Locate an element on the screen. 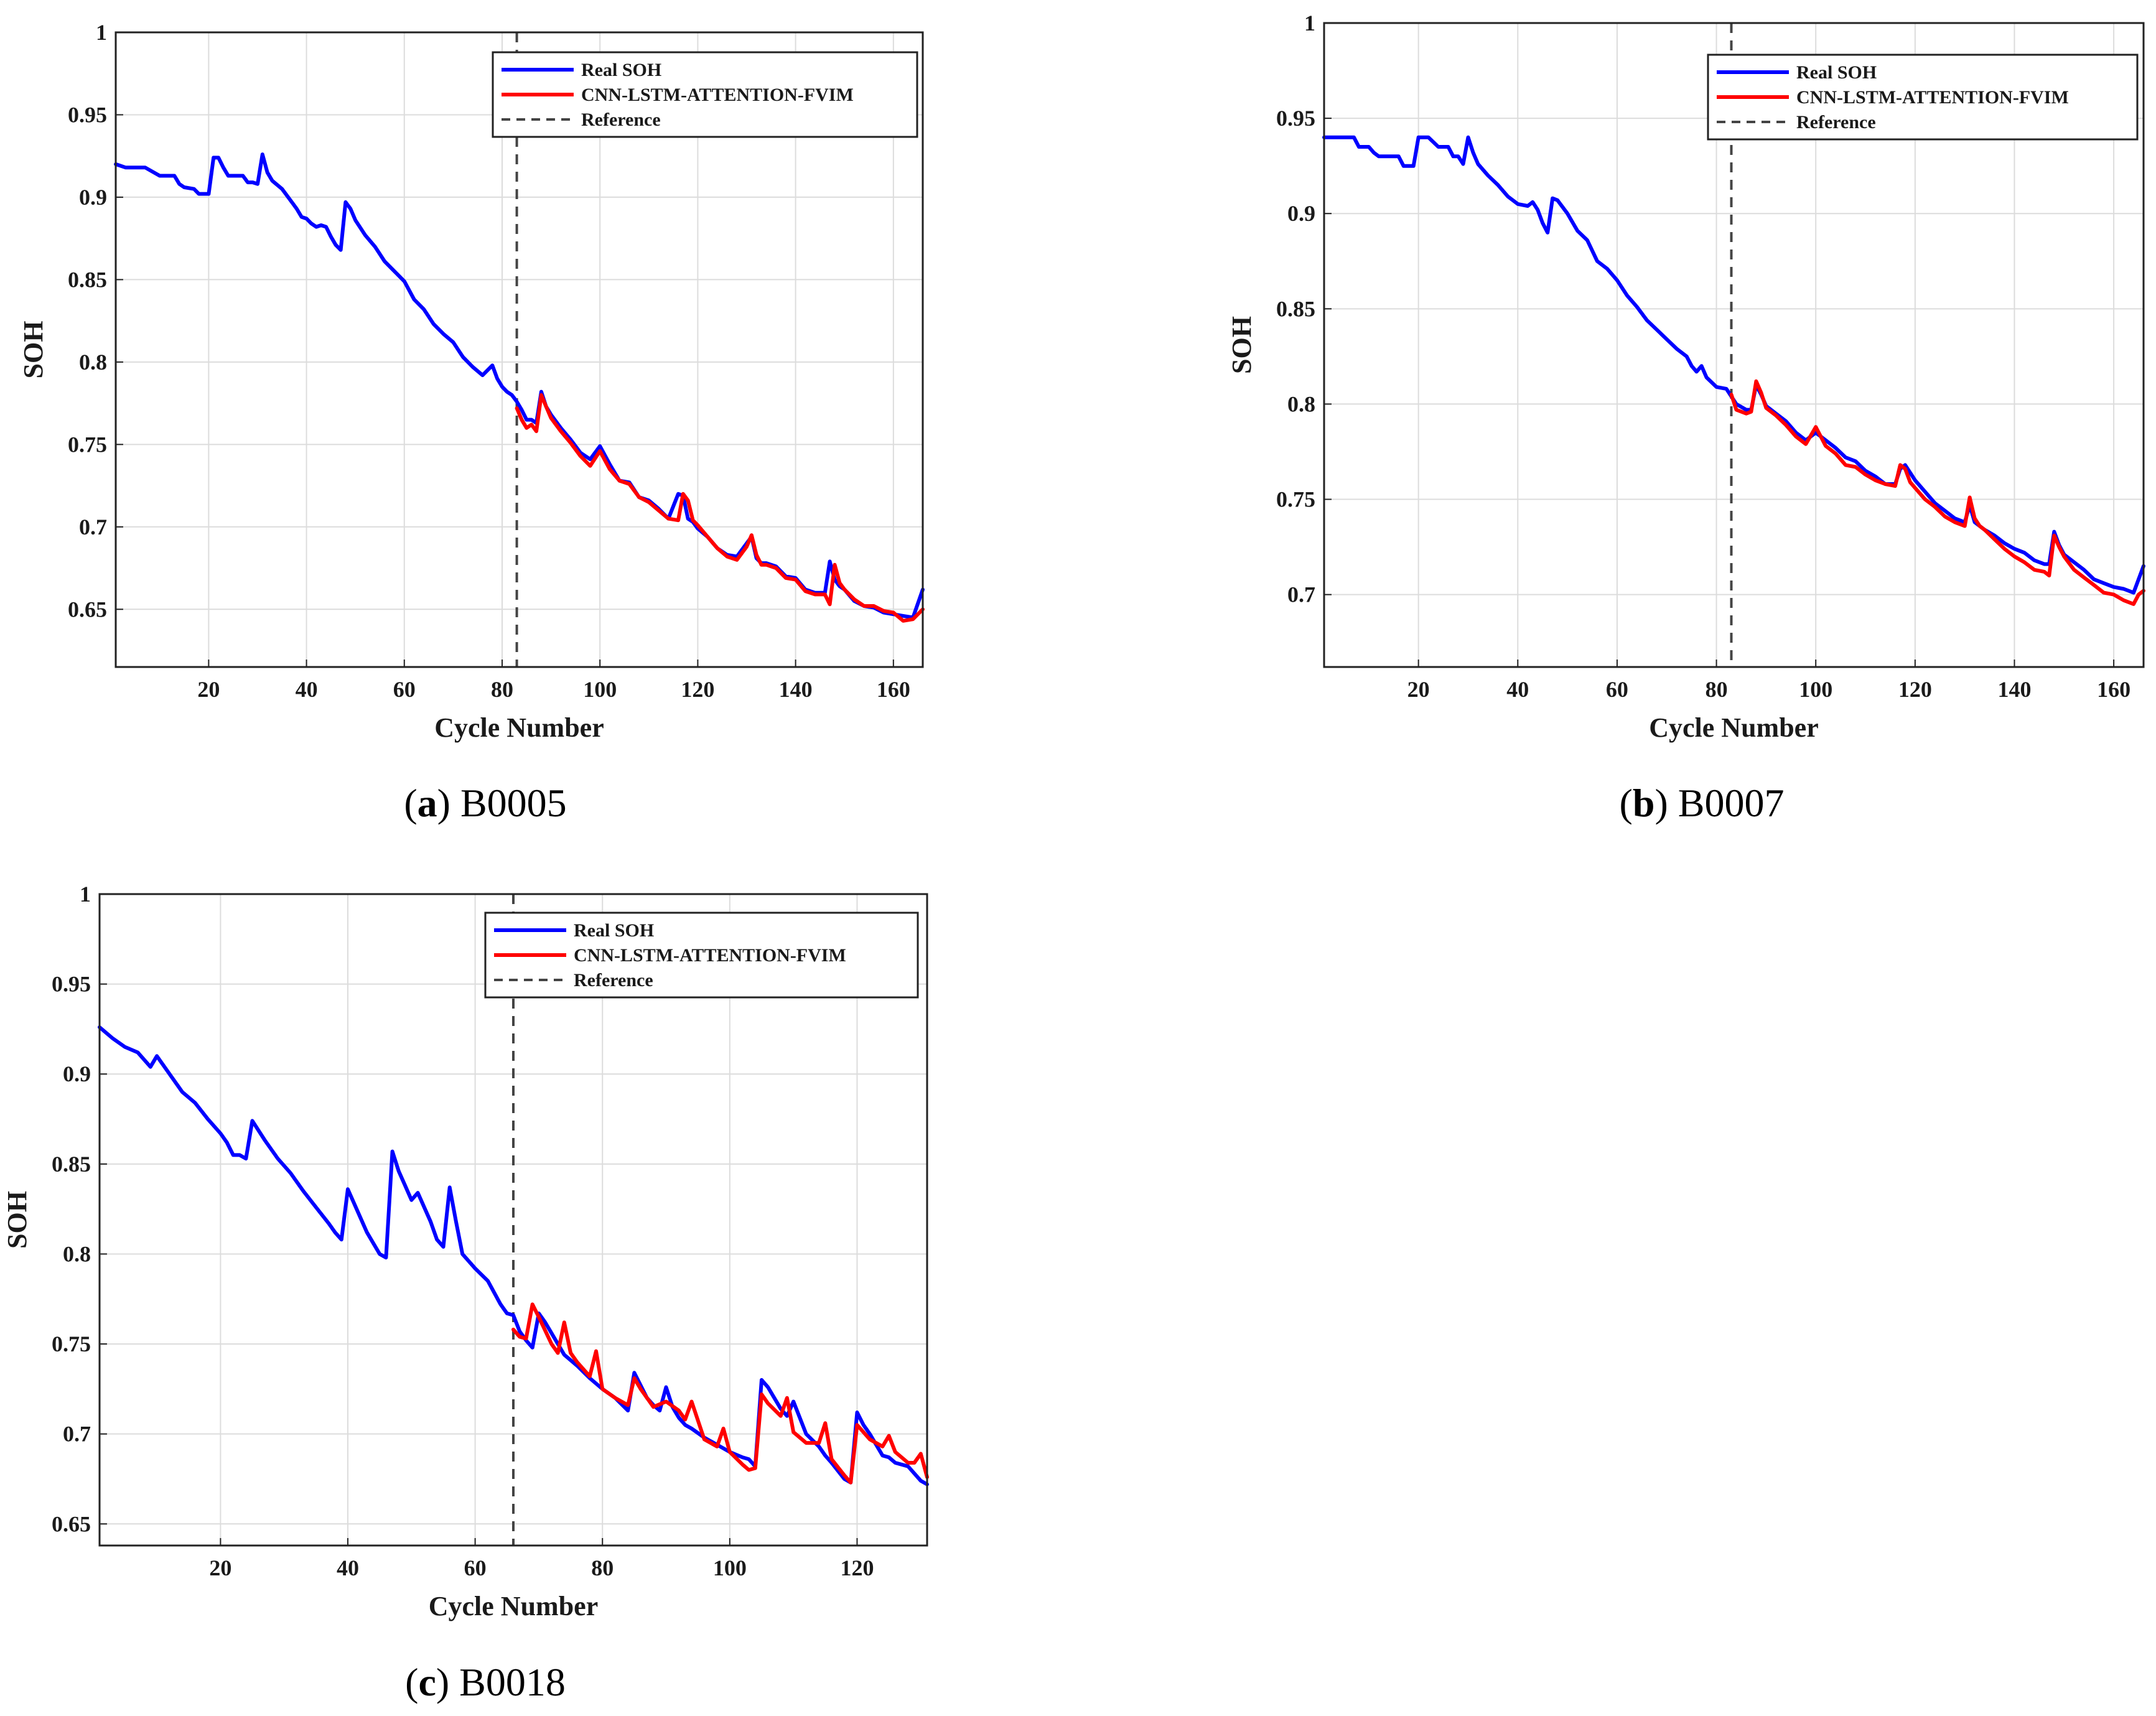  plot-area is located at coordinates (519, 349).